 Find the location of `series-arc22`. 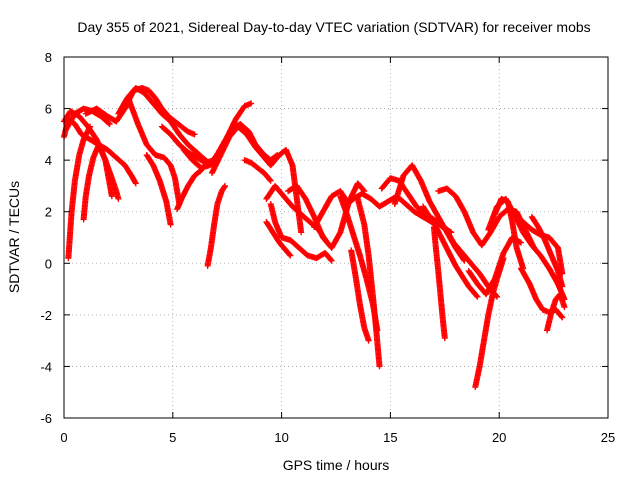

series-arc22 is located at coordinates (360, 295).